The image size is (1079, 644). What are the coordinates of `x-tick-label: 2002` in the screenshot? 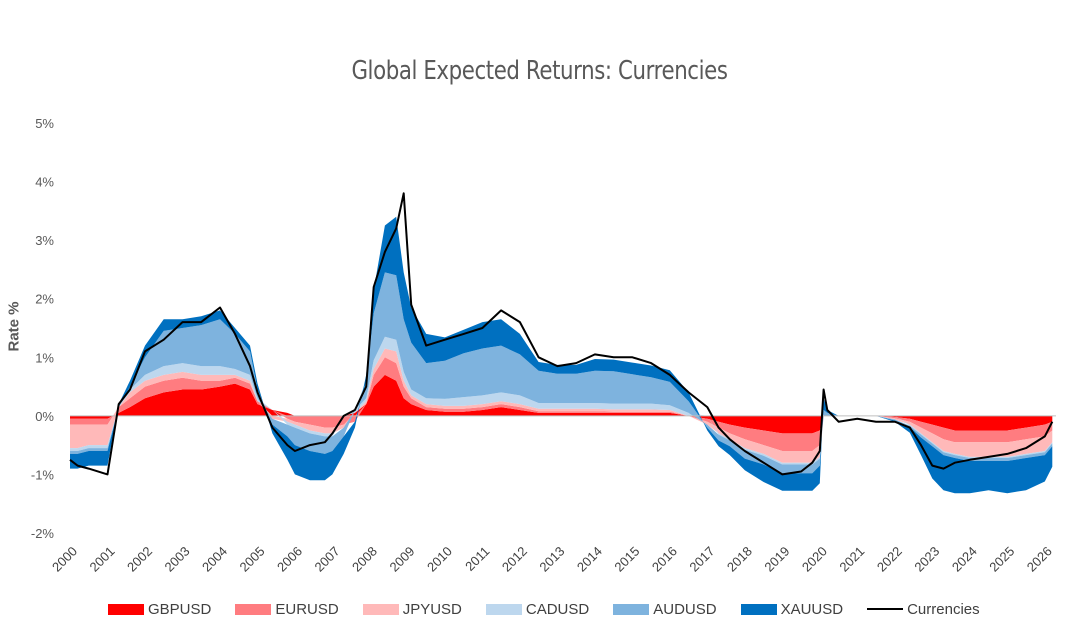 It's located at (139, 559).